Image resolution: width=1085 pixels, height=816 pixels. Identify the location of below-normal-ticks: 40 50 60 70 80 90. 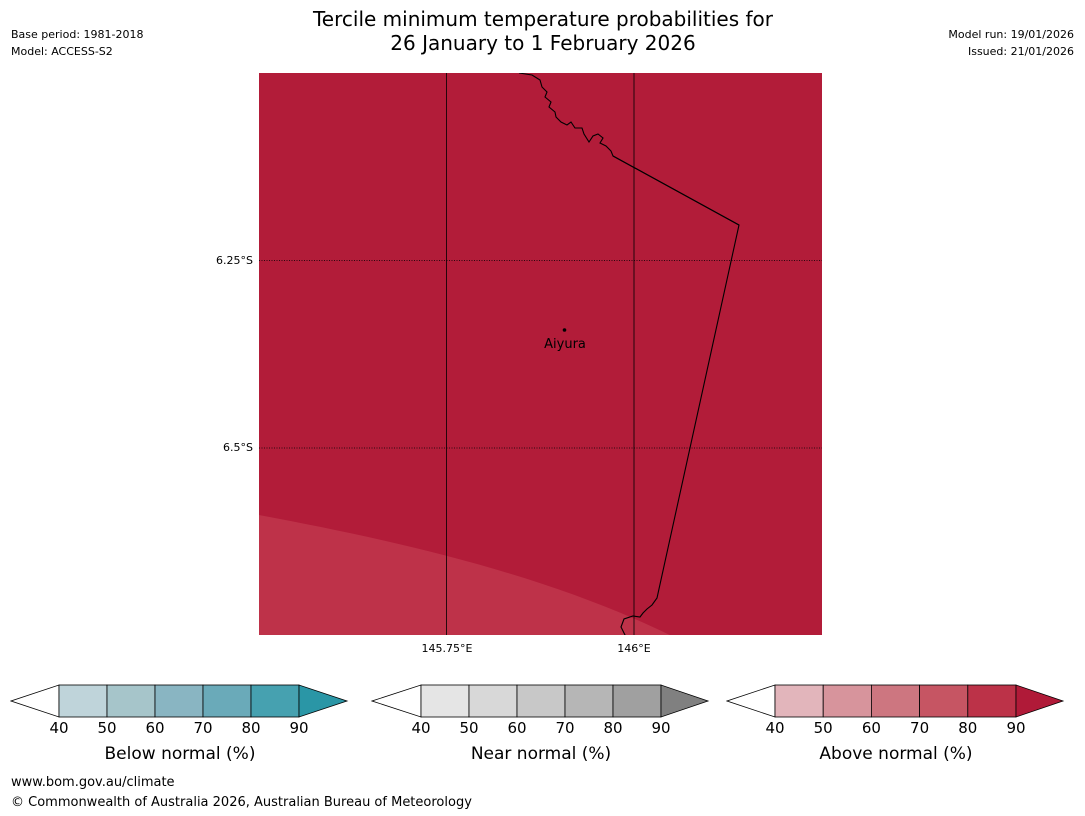
(180, 729).